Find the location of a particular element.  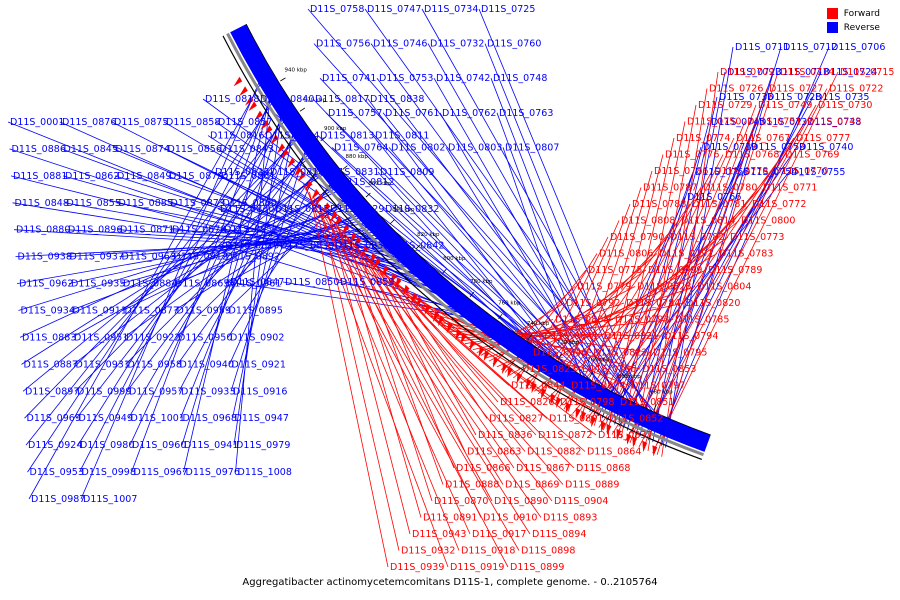

gene-label: D11S_0933 is located at coordinates (208, 391).